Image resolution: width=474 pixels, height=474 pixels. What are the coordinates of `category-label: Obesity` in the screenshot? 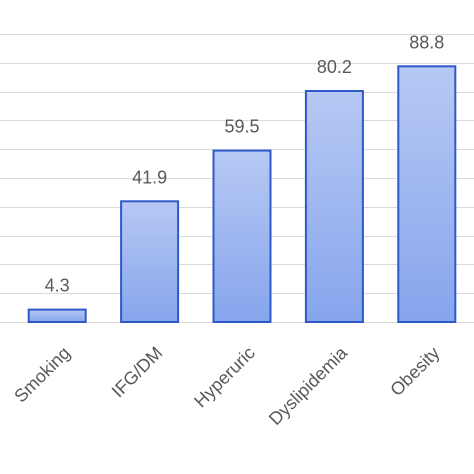 It's located at (414, 371).